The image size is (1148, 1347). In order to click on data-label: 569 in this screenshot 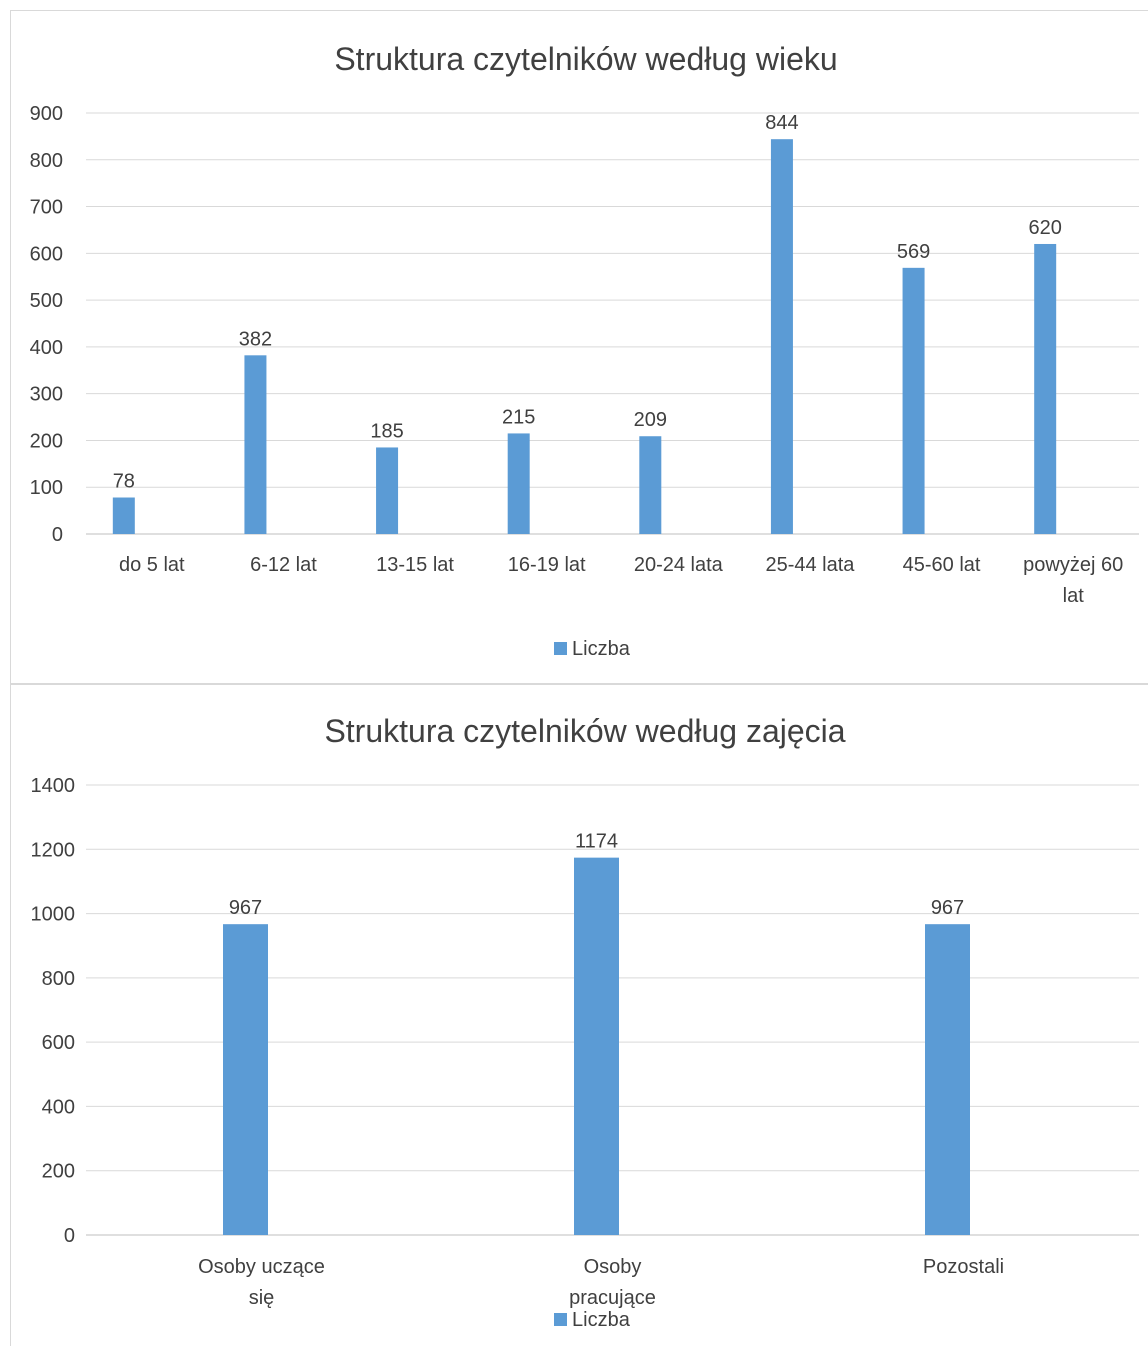, I will do `click(913, 252)`.